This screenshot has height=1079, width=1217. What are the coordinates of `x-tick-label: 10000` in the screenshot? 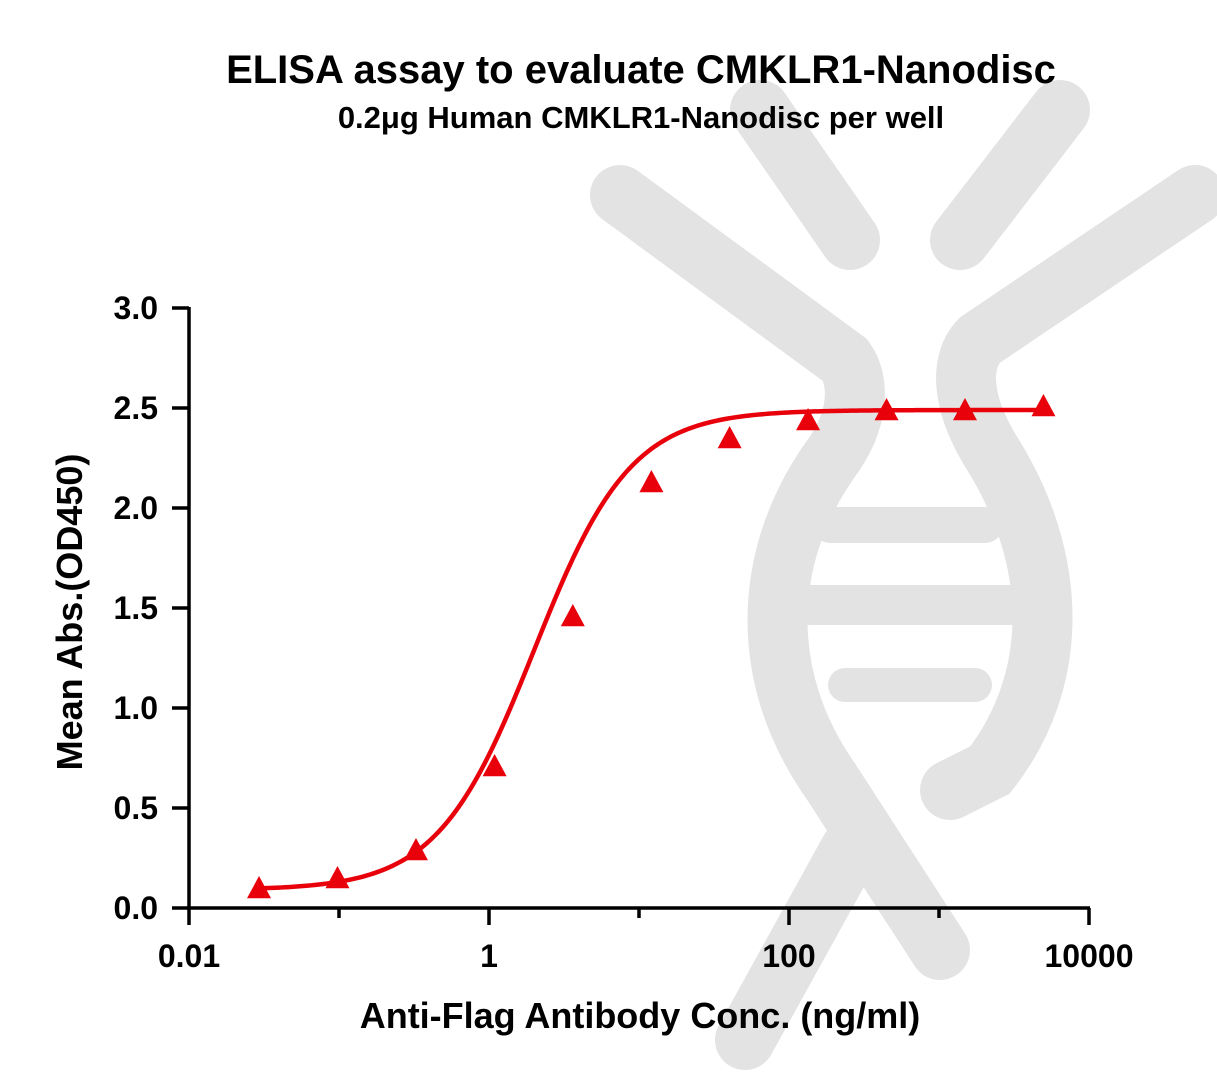 It's located at (1089, 956).